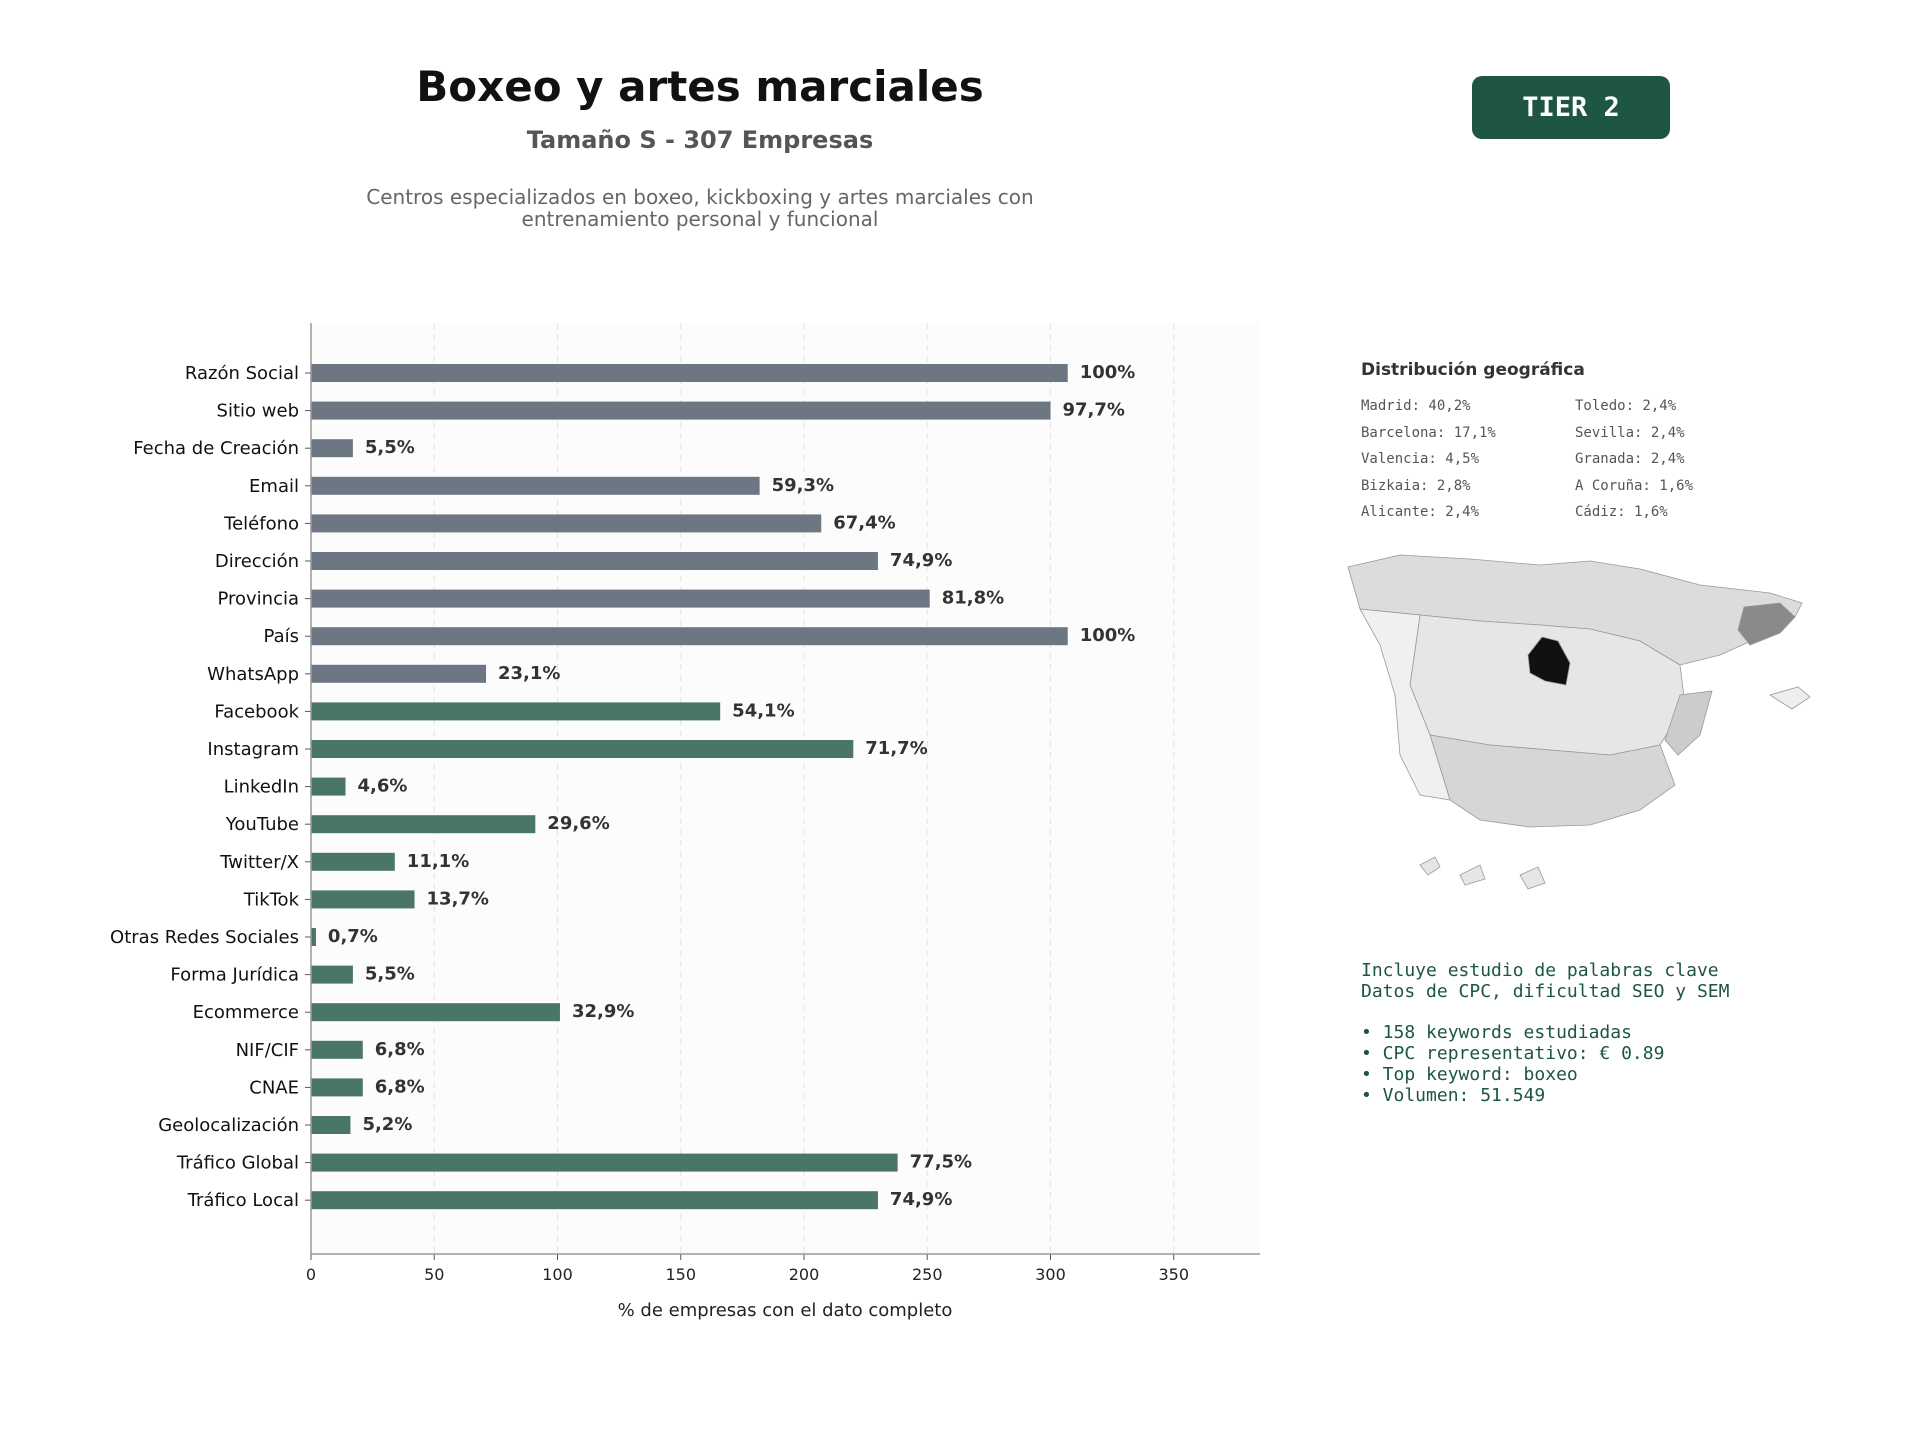 The width and height of the screenshot is (1920, 1440). Describe the element at coordinates (1513, 1053) in the screenshot. I see `keywords-bullet: • CPC representativo: € 0.89` at that location.